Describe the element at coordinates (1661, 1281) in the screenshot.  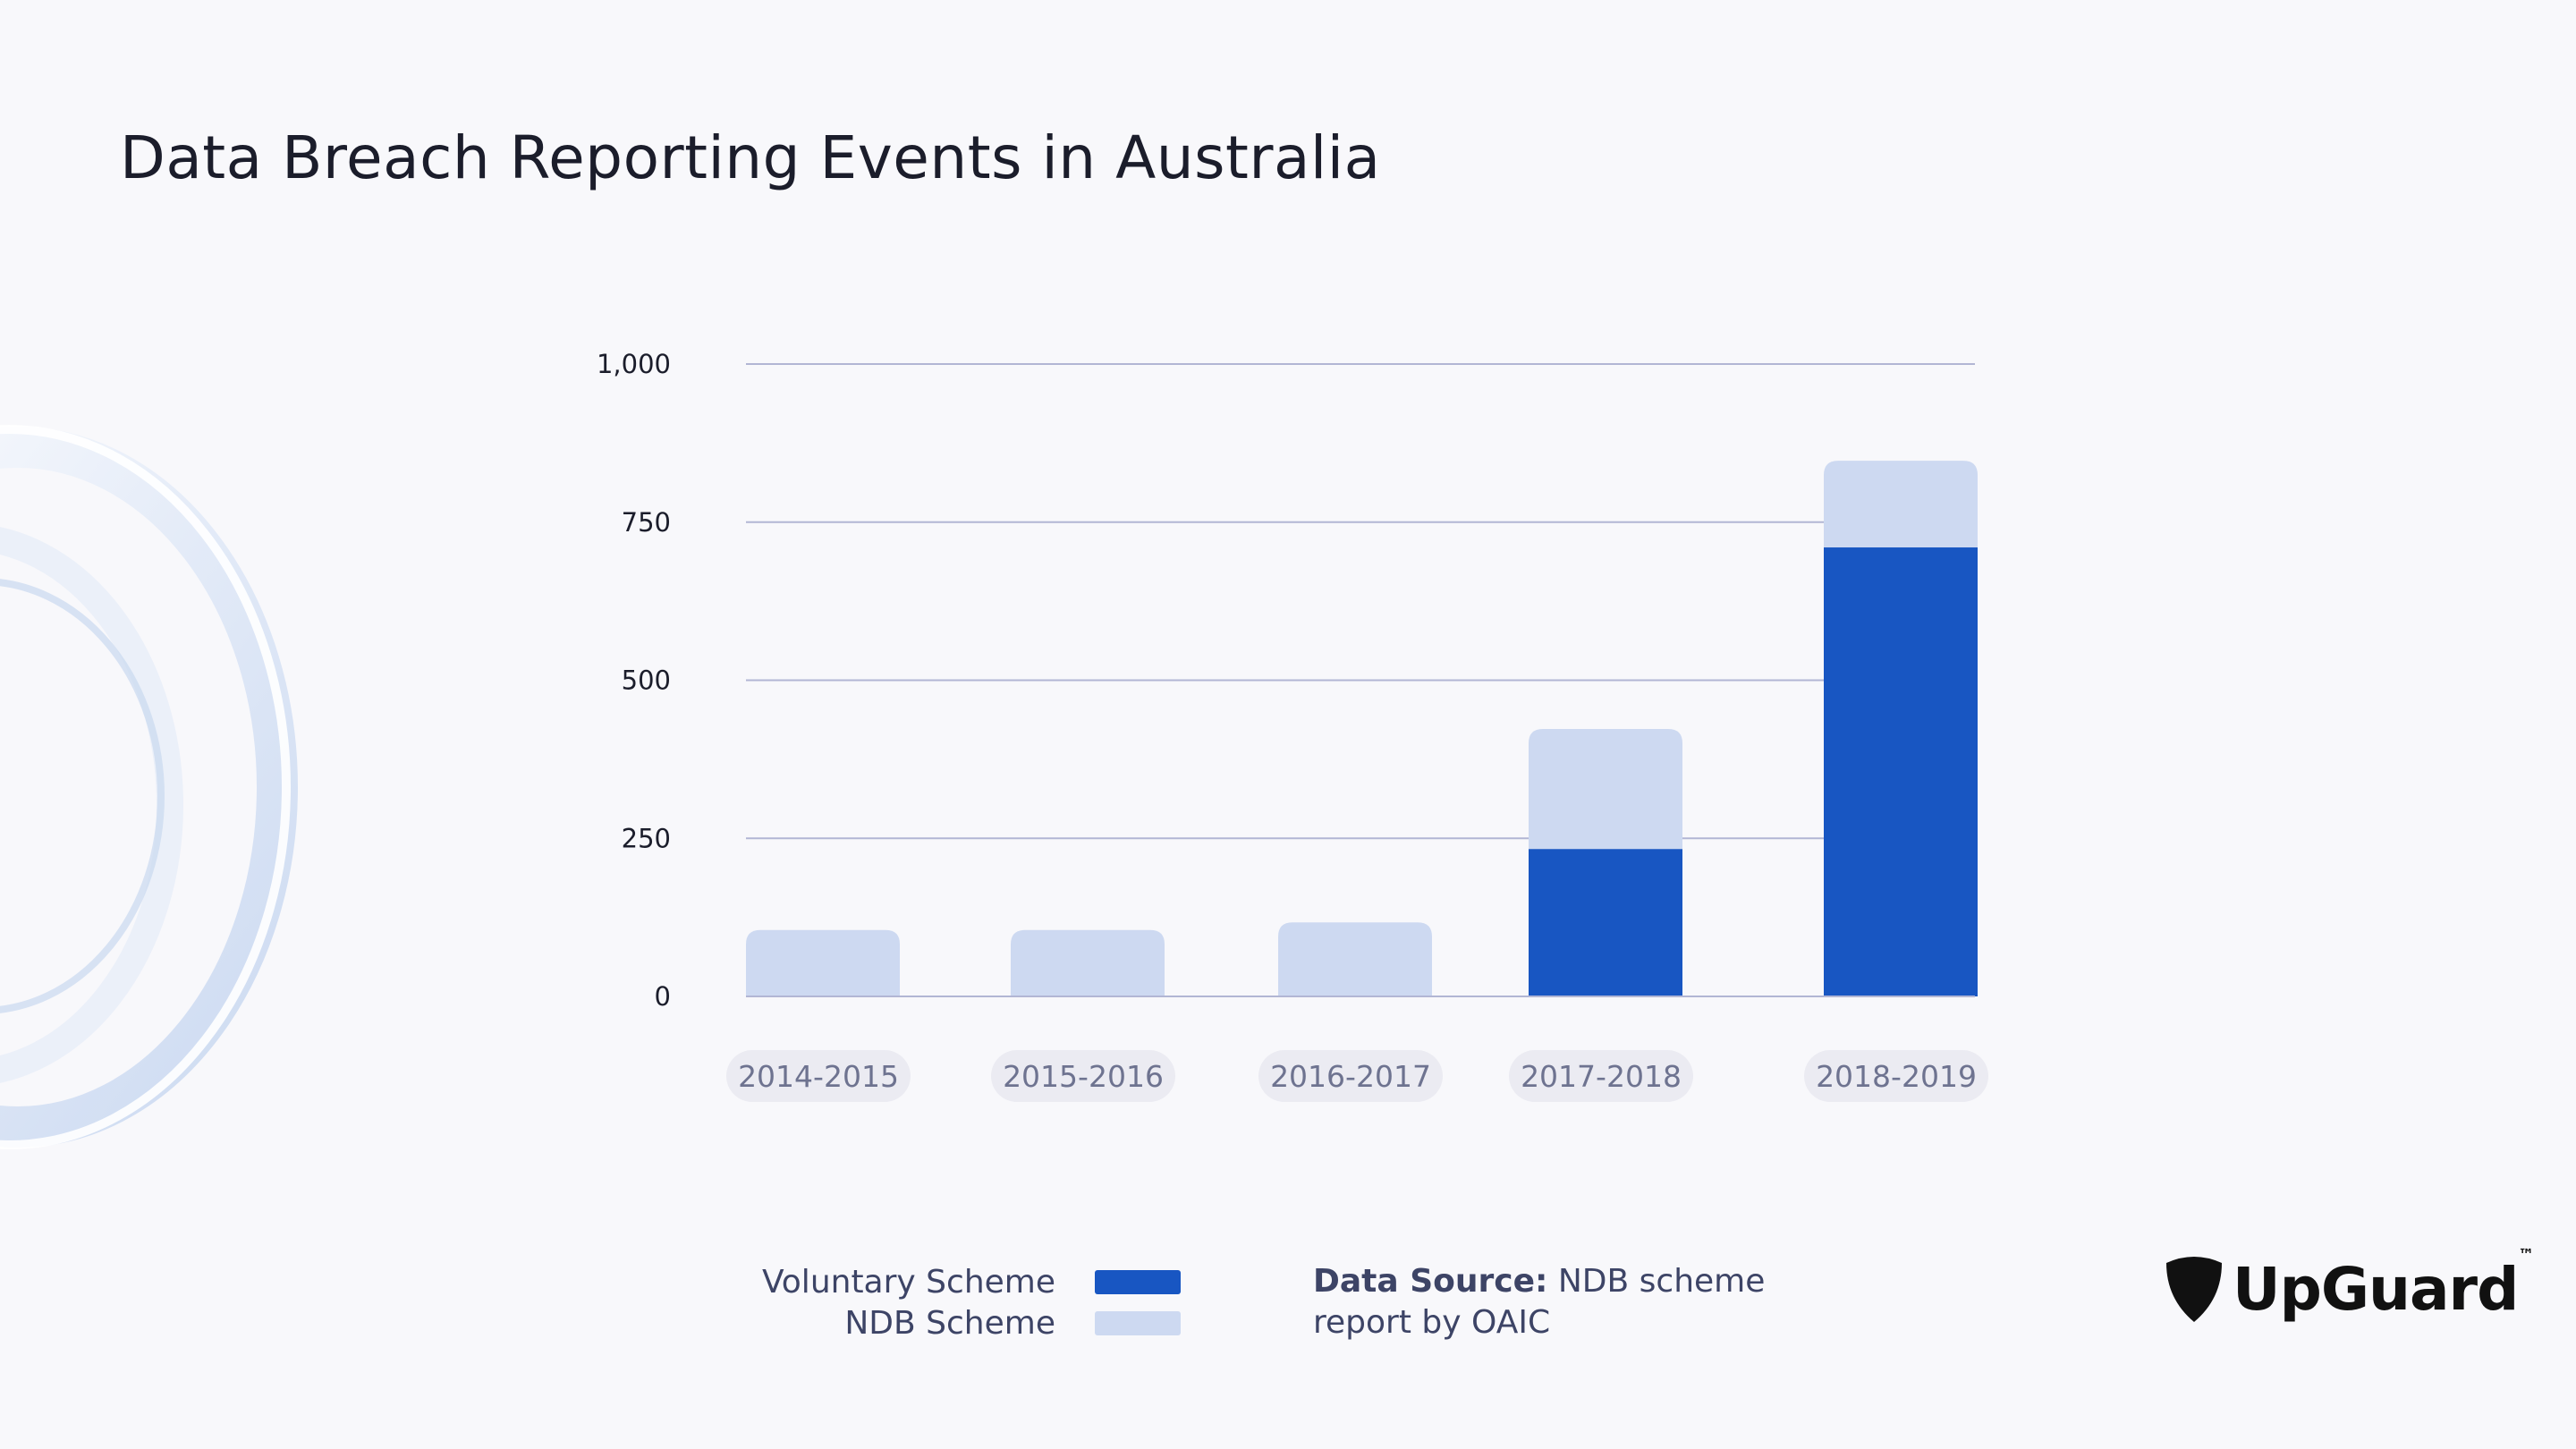
I see `data-source-text-1: NDB scheme` at that location.